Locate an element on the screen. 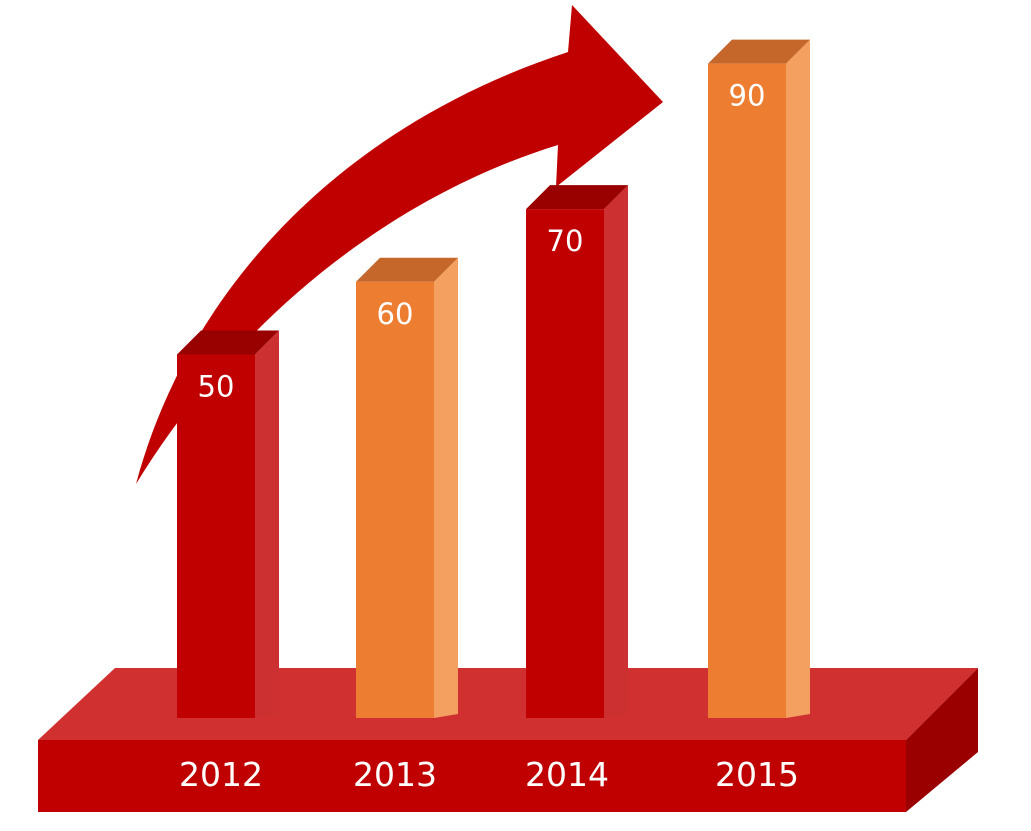 This screenshot has width=1031, height=831. bar-value-label: 60 is located at coordinates (395, 314).